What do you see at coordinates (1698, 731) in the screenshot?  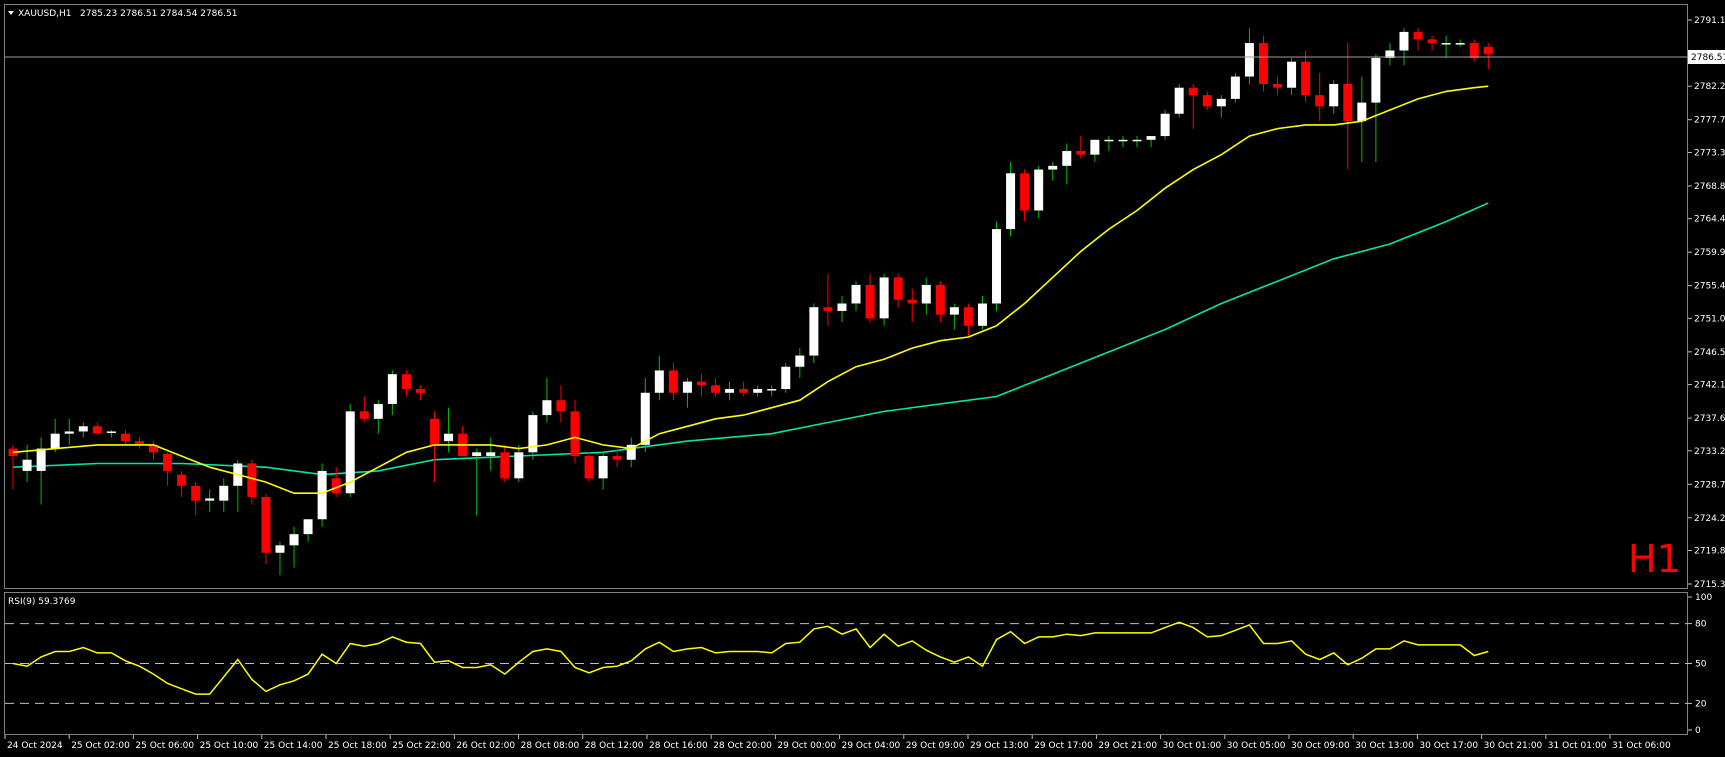 I see `rsi-tick-label: 0` at bounding box center [1698, 731].